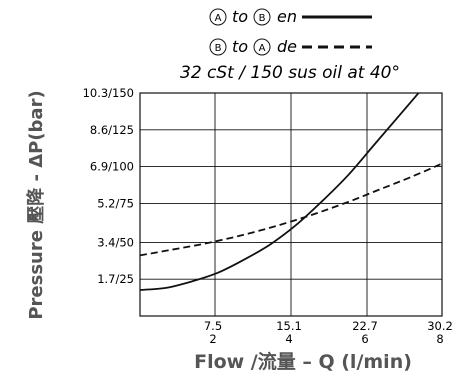 This screenshot has width=453, height=379. Describe the element at coordinates (36, 204) in the screenshot. I see `y-axis-title: Pressure 壓降 - ΔP(bar)` at that location.